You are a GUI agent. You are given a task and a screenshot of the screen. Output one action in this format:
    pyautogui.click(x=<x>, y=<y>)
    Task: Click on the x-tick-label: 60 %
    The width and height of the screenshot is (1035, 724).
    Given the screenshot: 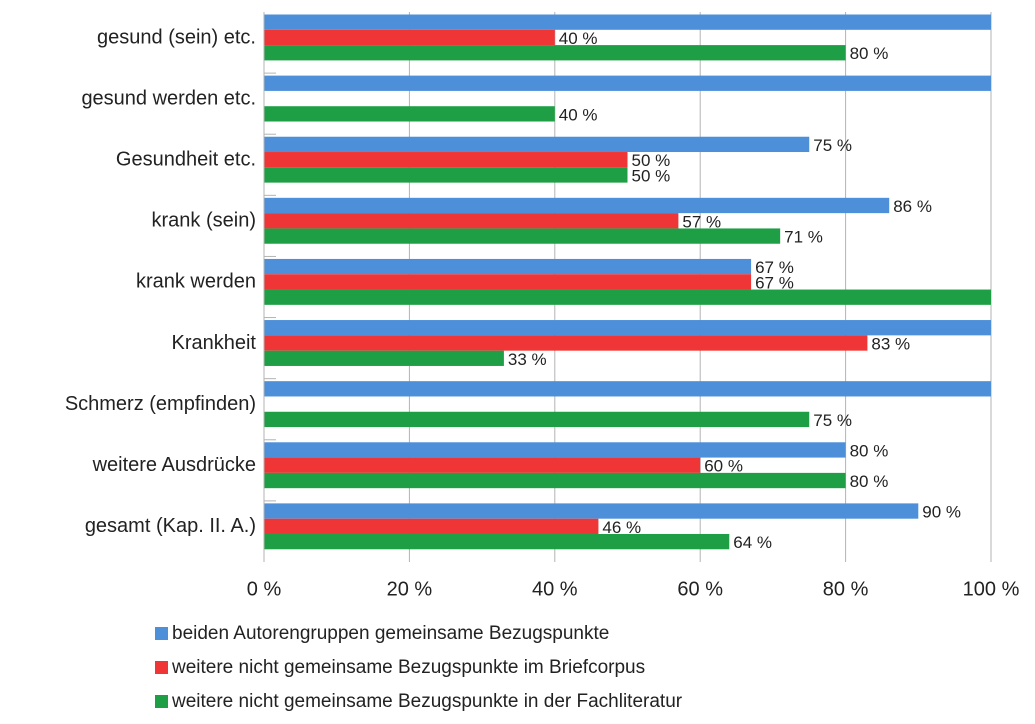 What is the action you would take?
    pyautogui.click(x=700, y=589)
    